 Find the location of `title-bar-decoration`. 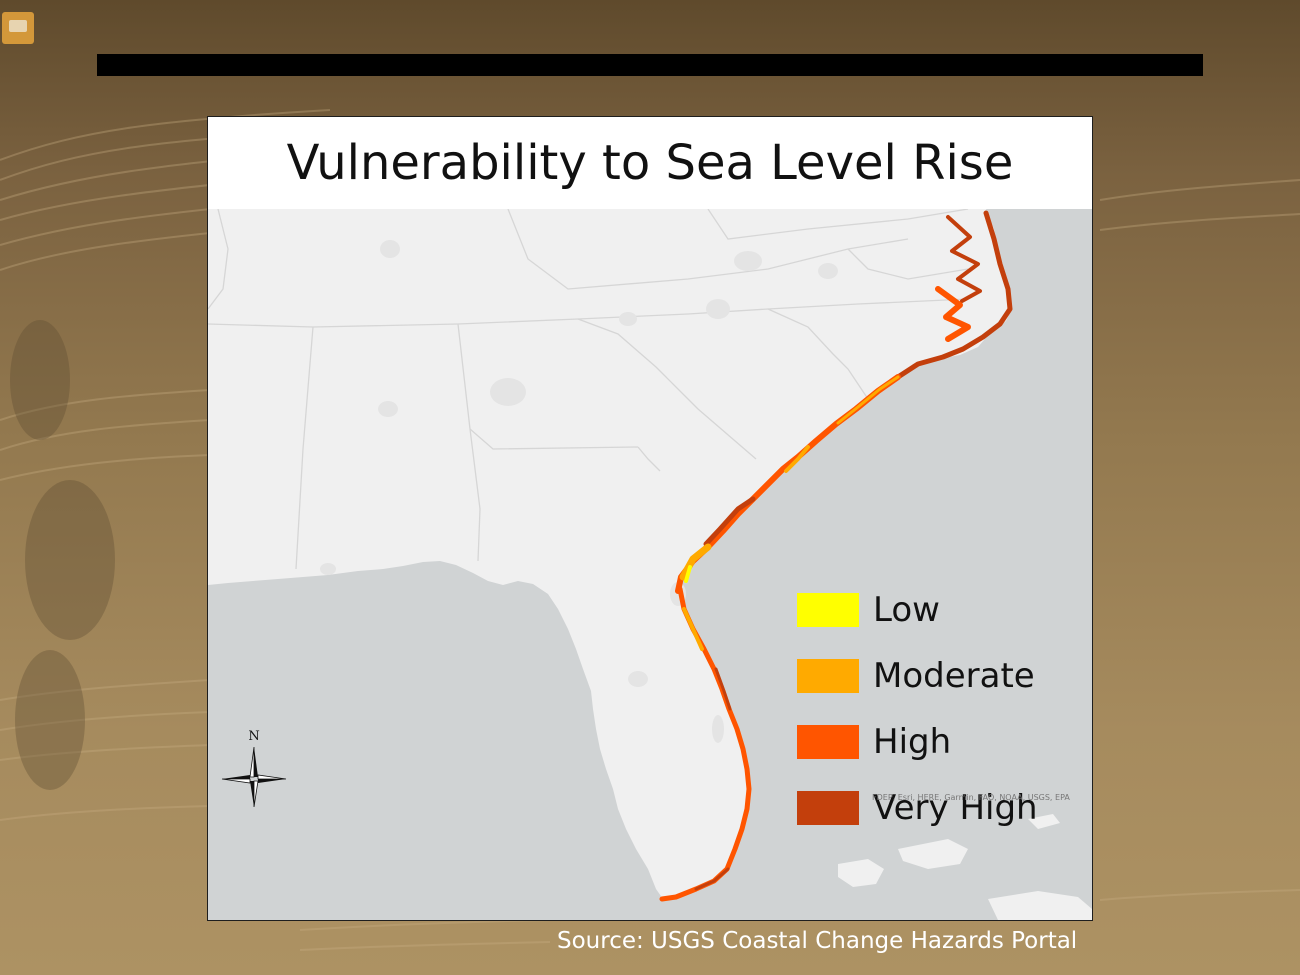

title-bar-decoration is located at coordinates (650, 65).